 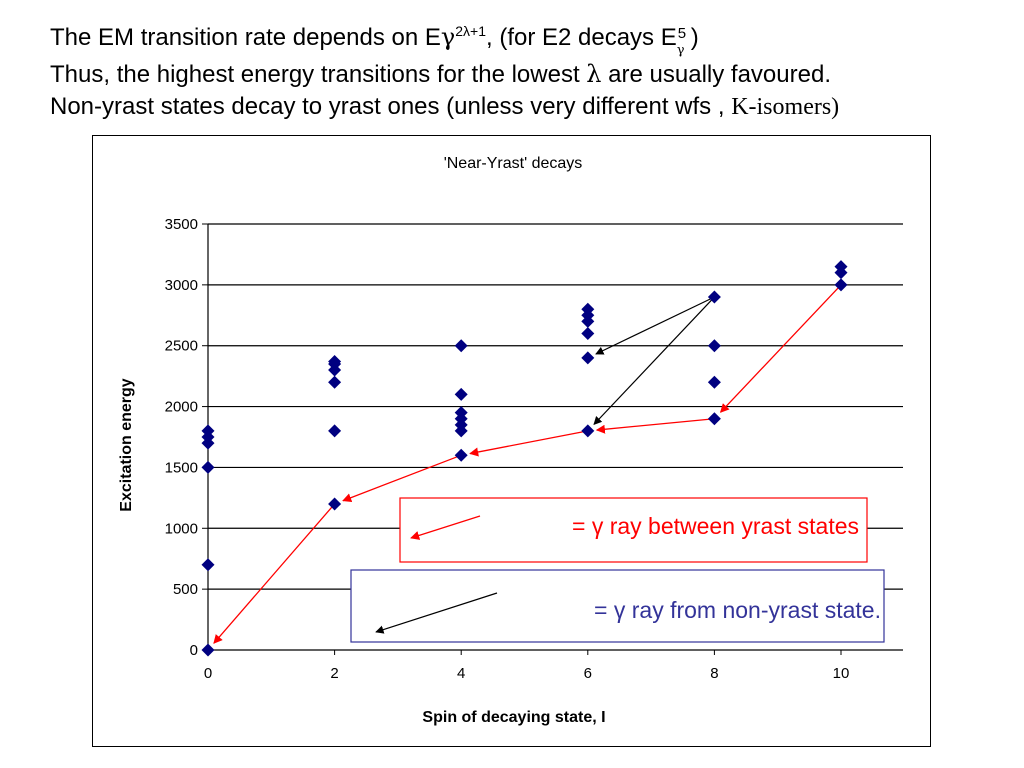 What do you see at coordinates (245, 37) in the screenshot?
I see `header-line-1-text-a: The EM transition rate depends on E` at bounding box center [245, 37].